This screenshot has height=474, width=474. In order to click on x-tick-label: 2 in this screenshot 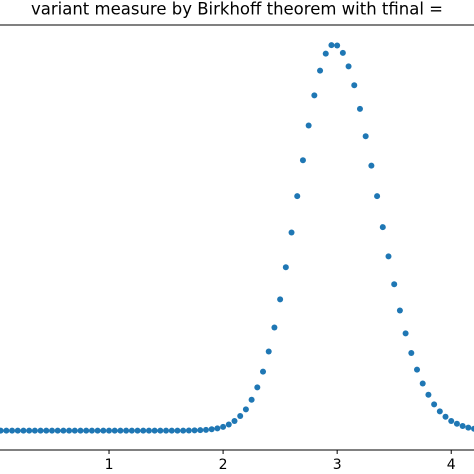, I will do `click(223, 465)`.